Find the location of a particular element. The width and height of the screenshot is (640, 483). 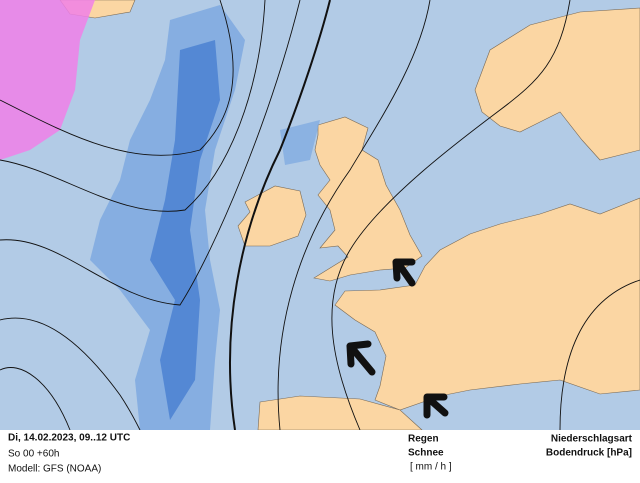

model-name: Modell: GFS (NOAA) is located at coordinates (54, 469).